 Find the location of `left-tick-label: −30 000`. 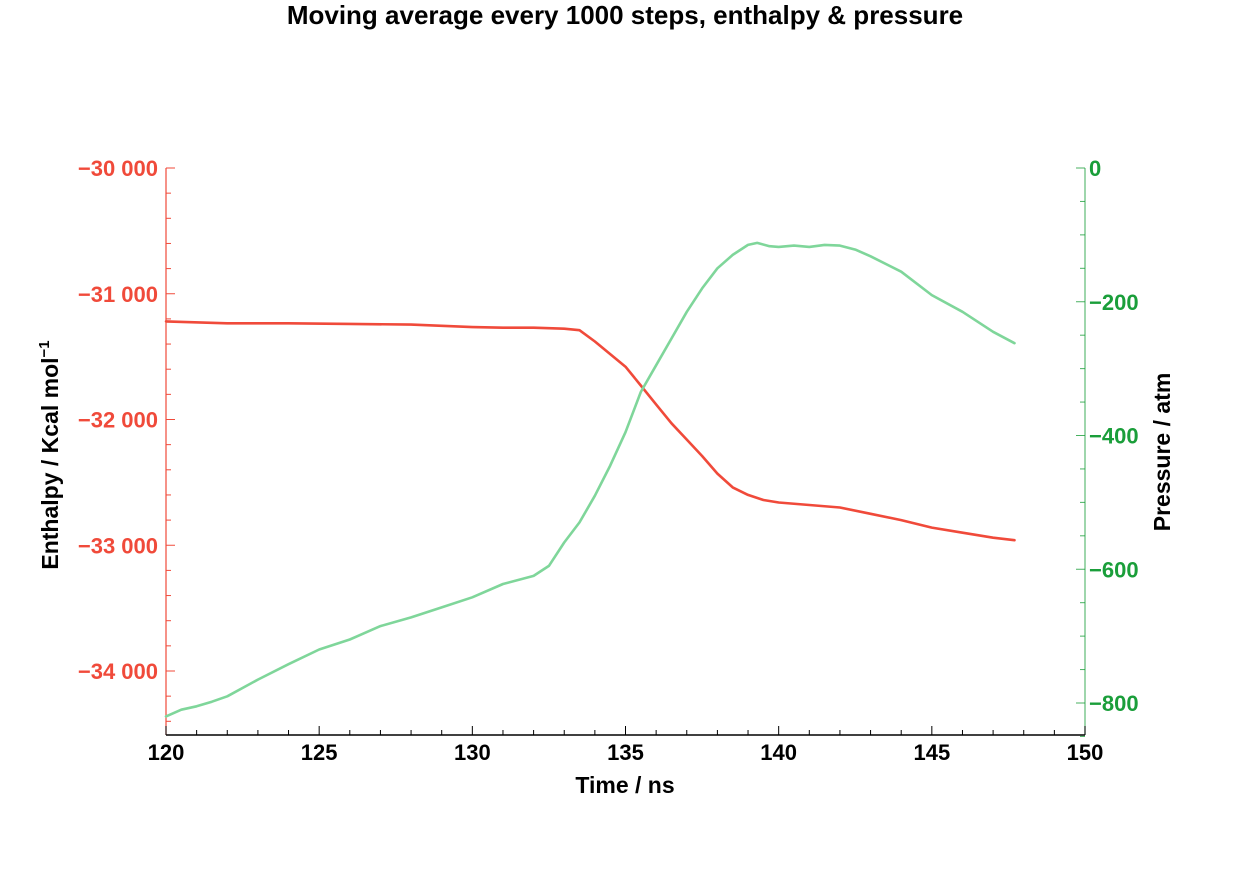

left-tick-label: −30 000 is located at coordinates (118, 168).